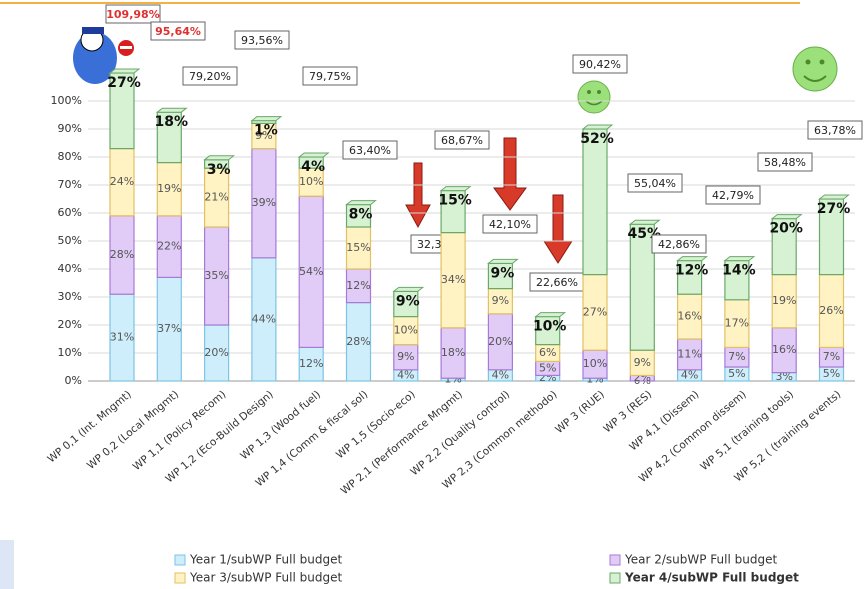 The height and width of the screenshot is (589, 867). Describe the element at coordinates (70, 324) in the screenshot. I see `y-tick-label: 20%` at that location.